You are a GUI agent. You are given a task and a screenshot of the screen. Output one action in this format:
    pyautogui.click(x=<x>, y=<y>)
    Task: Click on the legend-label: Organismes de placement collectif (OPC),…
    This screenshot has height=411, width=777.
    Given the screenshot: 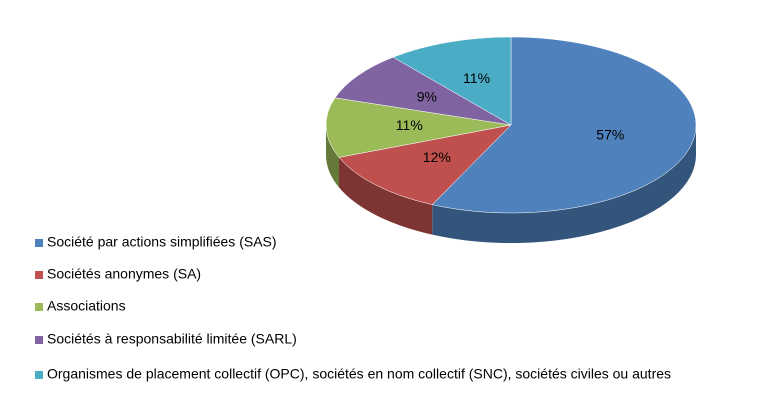 What is the action you would take?
    pyautogui.click(x=359, y=374)
    